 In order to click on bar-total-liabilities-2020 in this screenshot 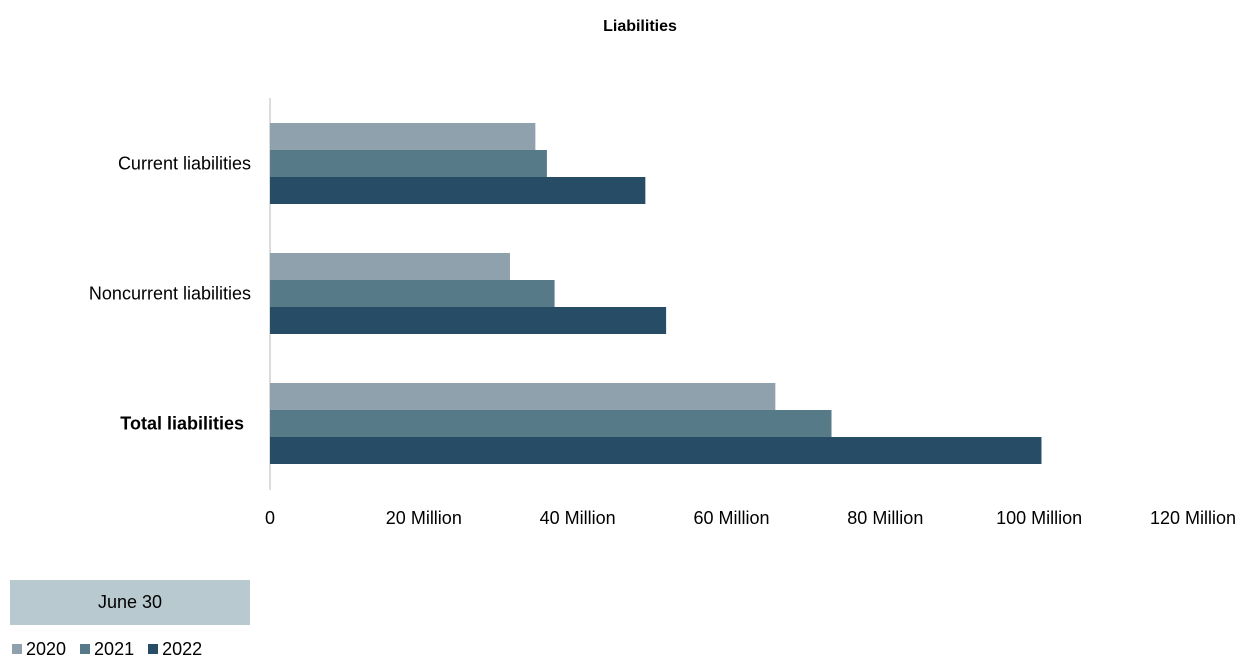, I will do `click(522, 396)`.